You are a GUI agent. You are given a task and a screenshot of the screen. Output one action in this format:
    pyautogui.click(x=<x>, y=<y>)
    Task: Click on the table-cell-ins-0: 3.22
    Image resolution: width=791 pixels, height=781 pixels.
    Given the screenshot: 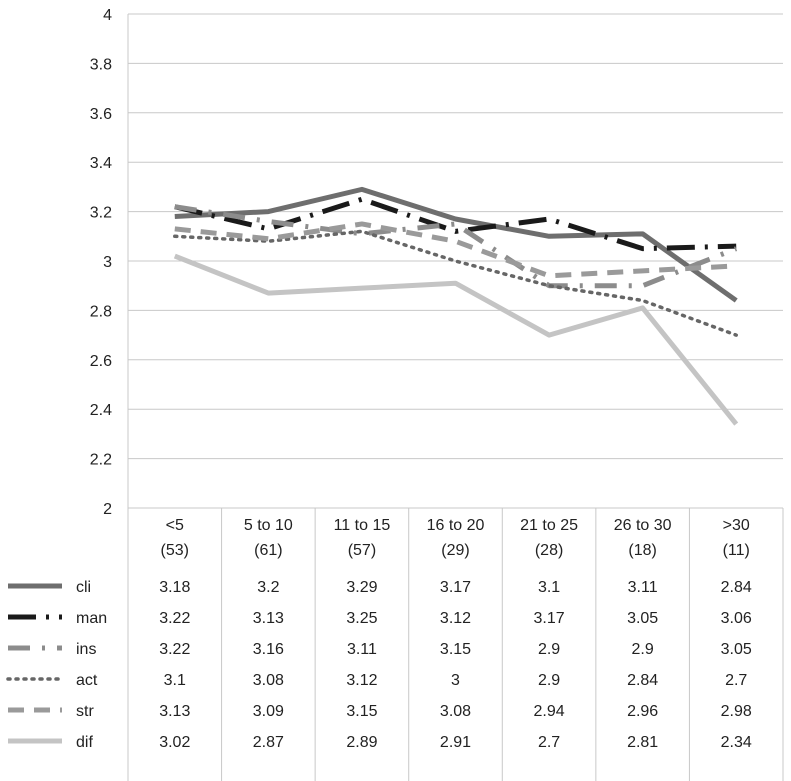 What is the action you would take?
    pyautogui.click(x=174, y=649)
    